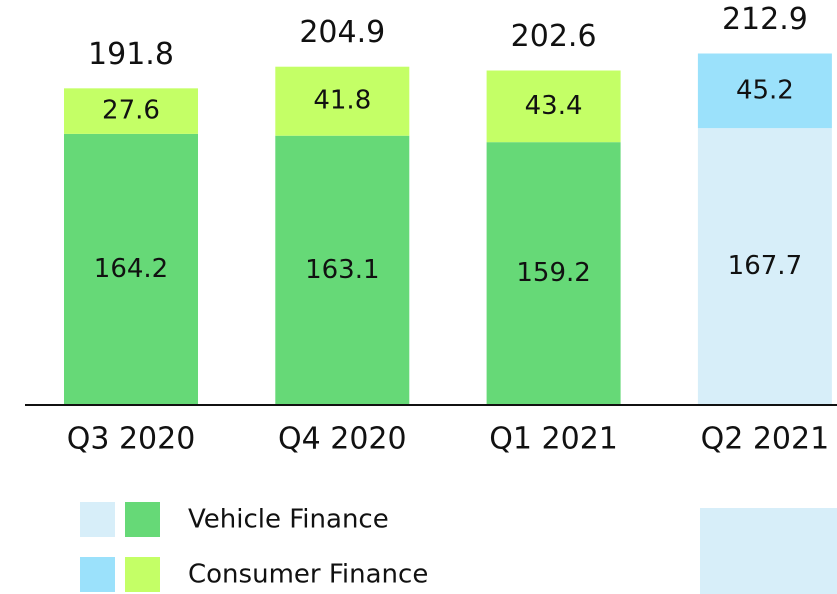  I want to click on x-tick-label: Q3 2020, so click(131, 439).